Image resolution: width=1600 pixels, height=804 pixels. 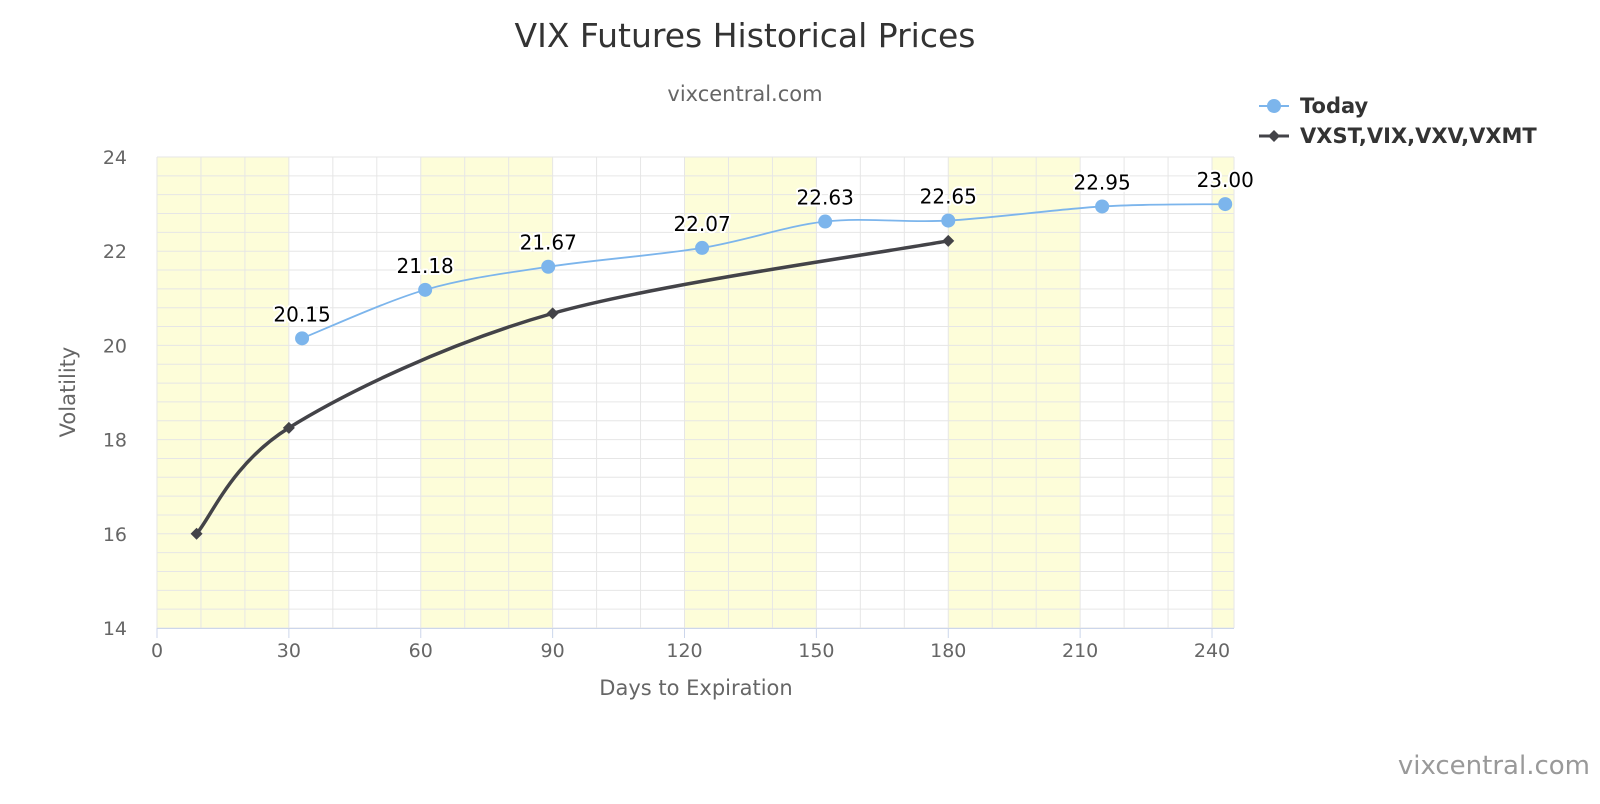 I want to click on legend-item-1: VXST,VIX,VXV,VXMT, so click(x=1398, y=136).